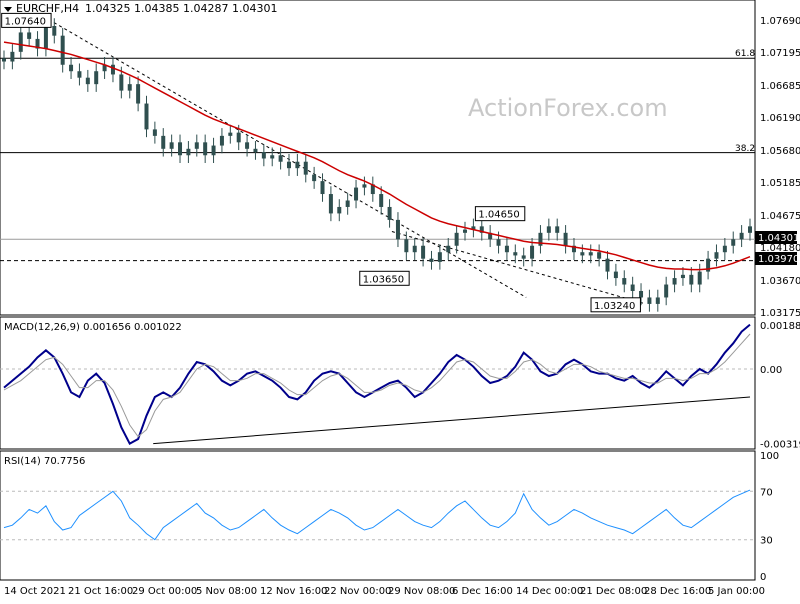  I want to click on macd-tick-label: 0.001887, so click(780, 326).